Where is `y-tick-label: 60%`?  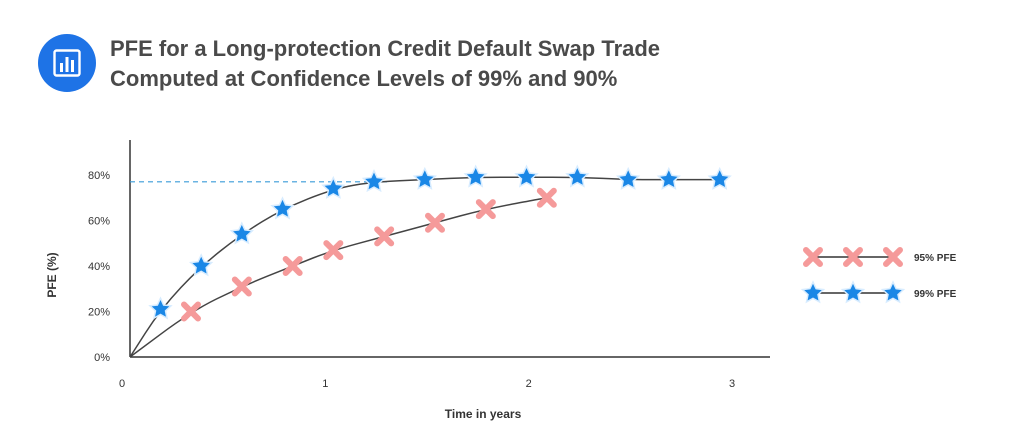
y-tick-label: 60% is located at coordinates (99, 222).